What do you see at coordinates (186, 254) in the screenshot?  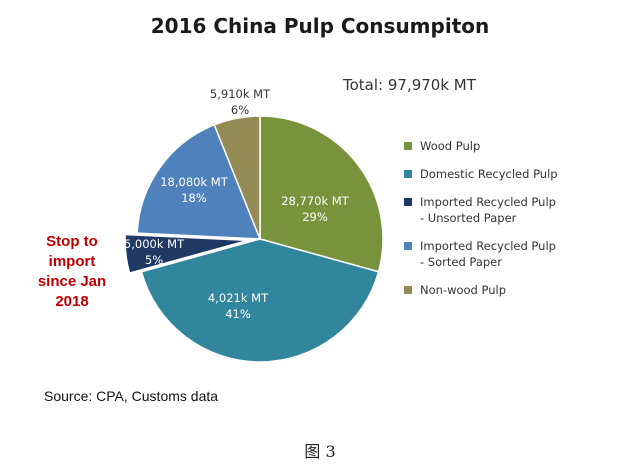 I see `slice-imported-unsorted` at bounding box center [186, 254].